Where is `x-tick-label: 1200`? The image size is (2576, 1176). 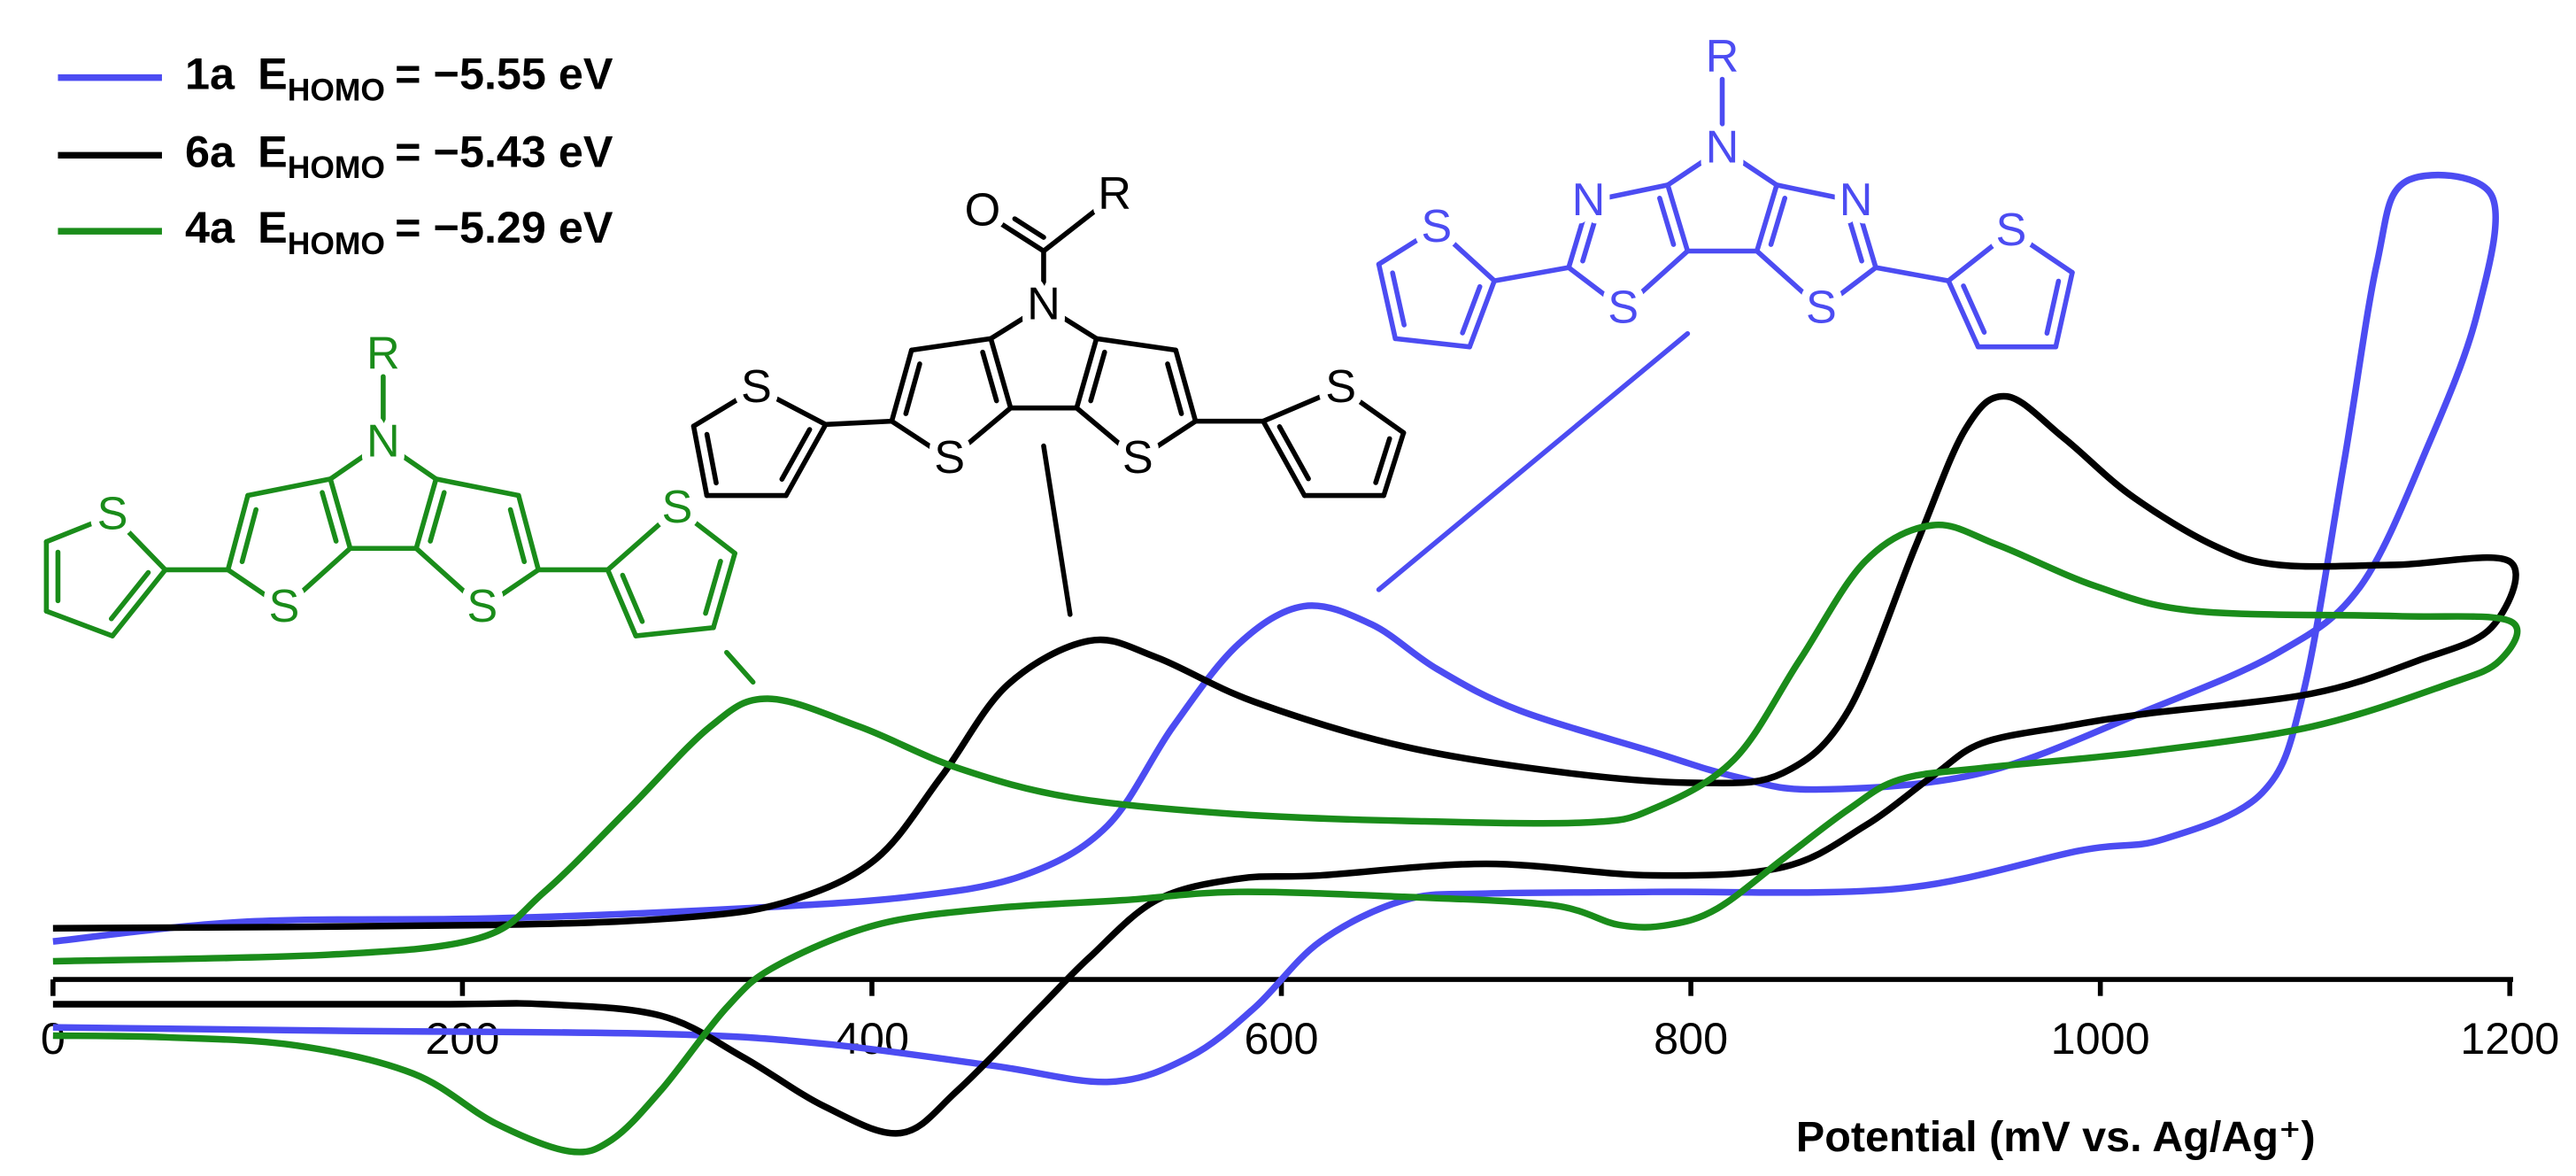
x-tick-label: 1200 is located at coordinates (2509, 1038).